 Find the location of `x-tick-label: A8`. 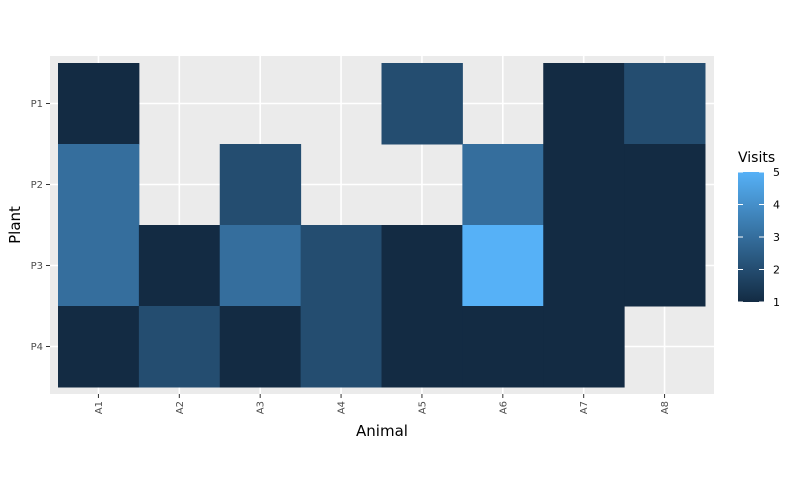

x-tick-label: A8 is located at coordinates (665, 407).